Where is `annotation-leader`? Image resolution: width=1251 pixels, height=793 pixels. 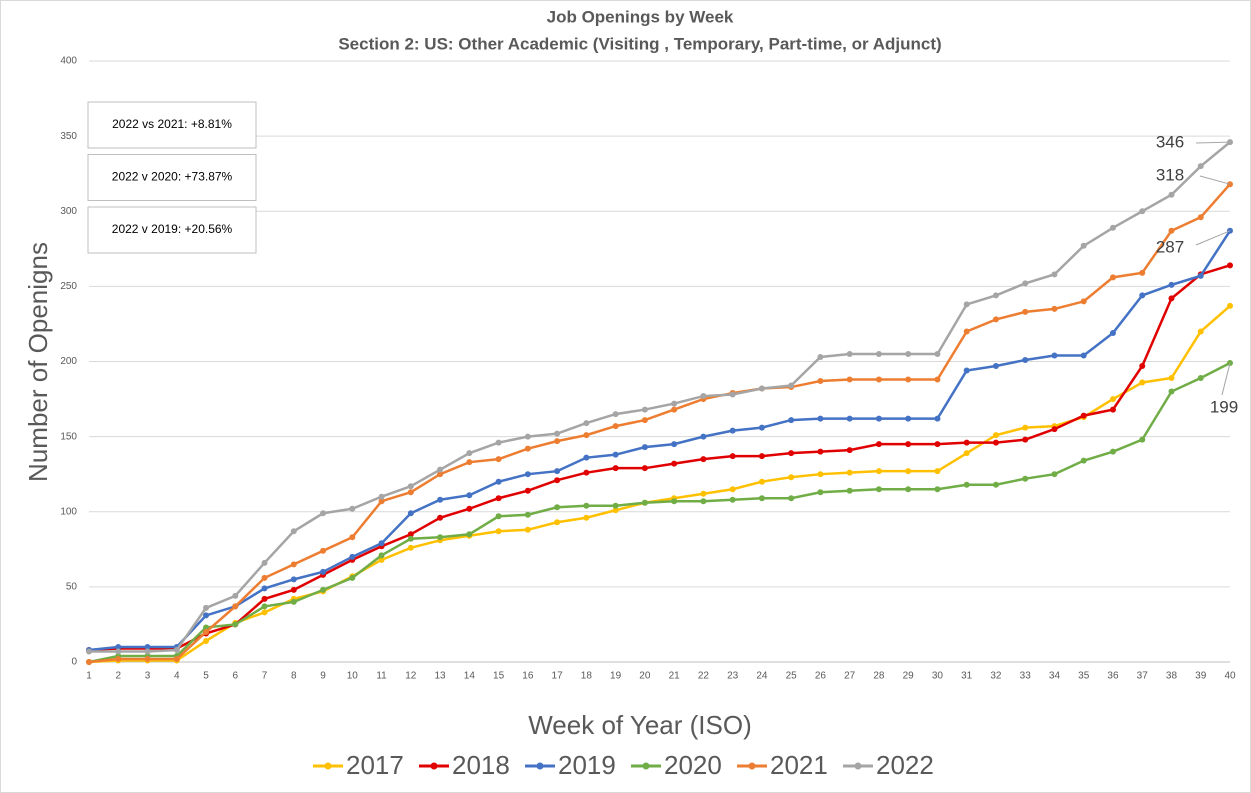 annotation-leader is located at coordinates (1226, 379).